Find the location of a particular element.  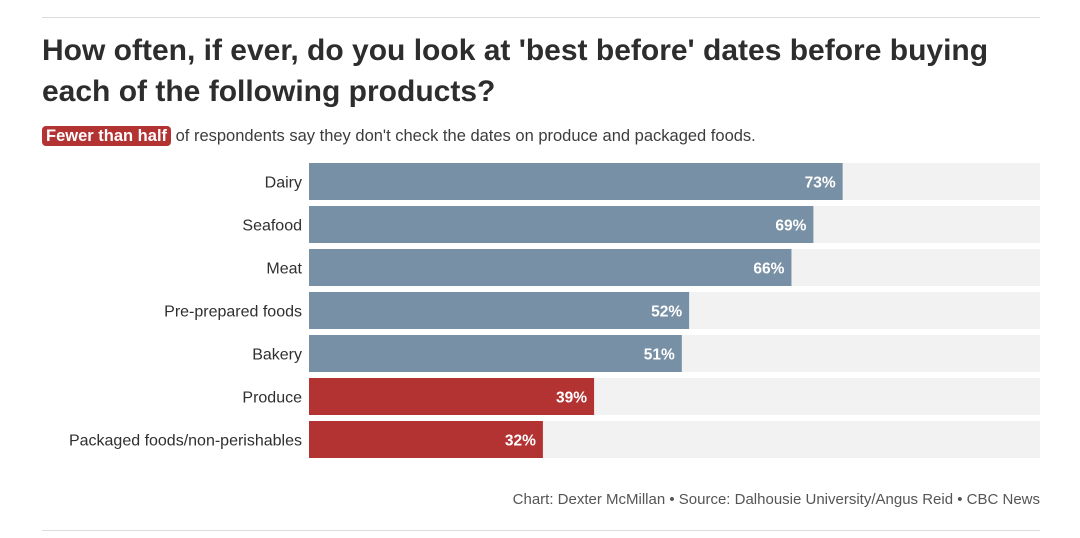

bar-row: Seafood 69% is located at coordinates (641, 224).